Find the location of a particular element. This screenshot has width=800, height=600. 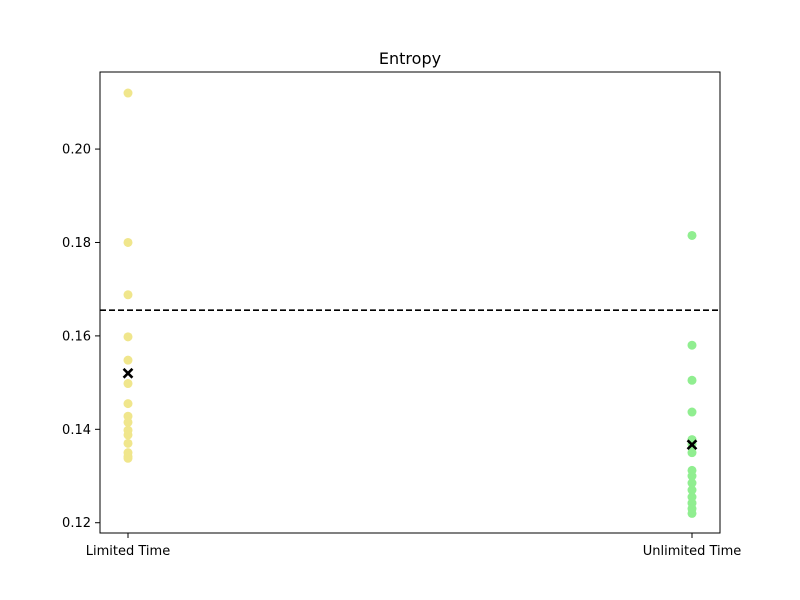

chart-title: Entropy is located at coordinates (410, 58).